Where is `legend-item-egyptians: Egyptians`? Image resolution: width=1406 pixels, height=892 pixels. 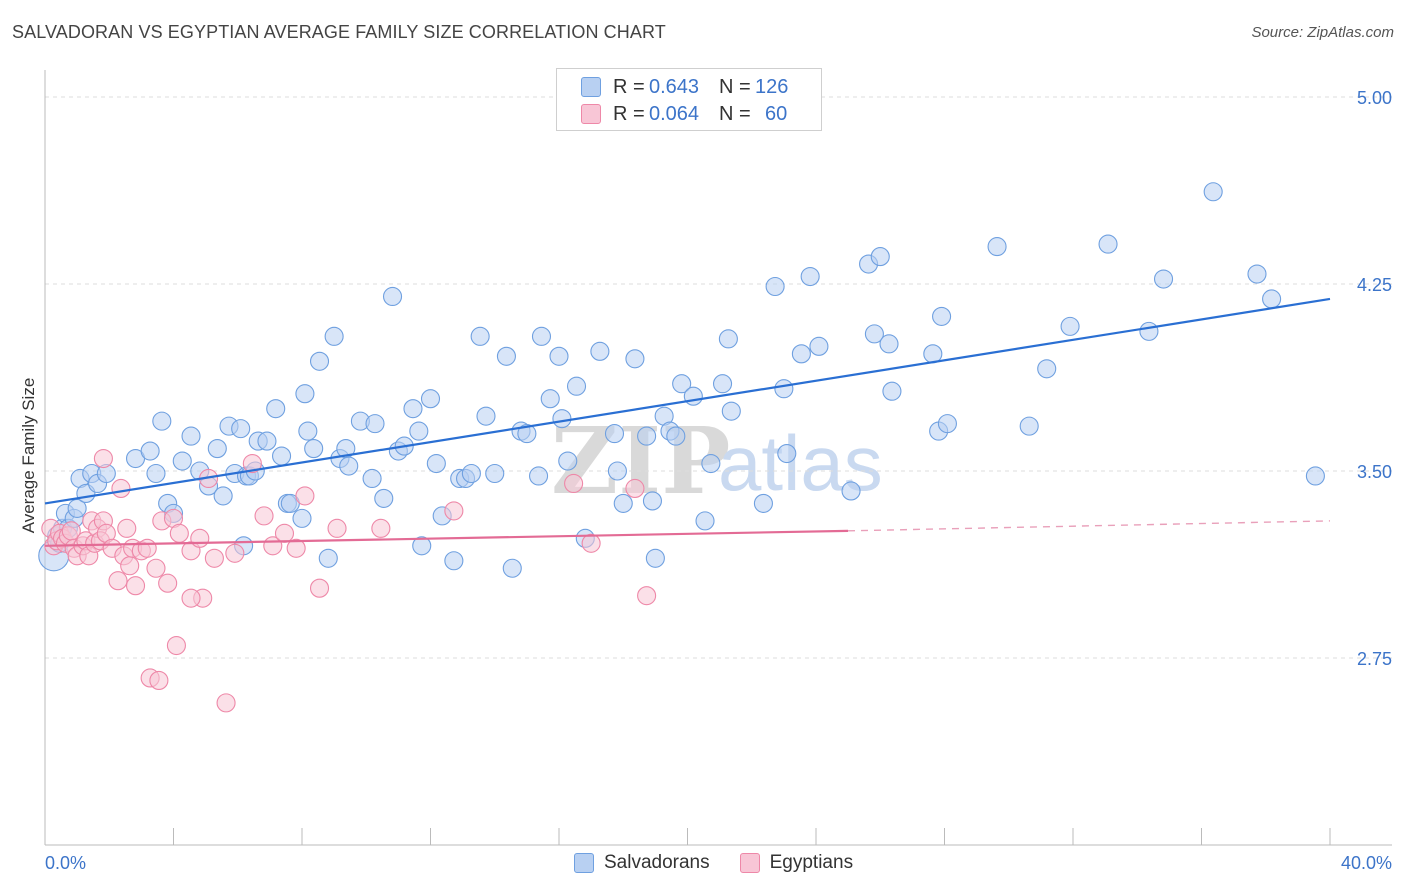
legend-item-egyptians: Egyptians is located at coordinates (796, 863).